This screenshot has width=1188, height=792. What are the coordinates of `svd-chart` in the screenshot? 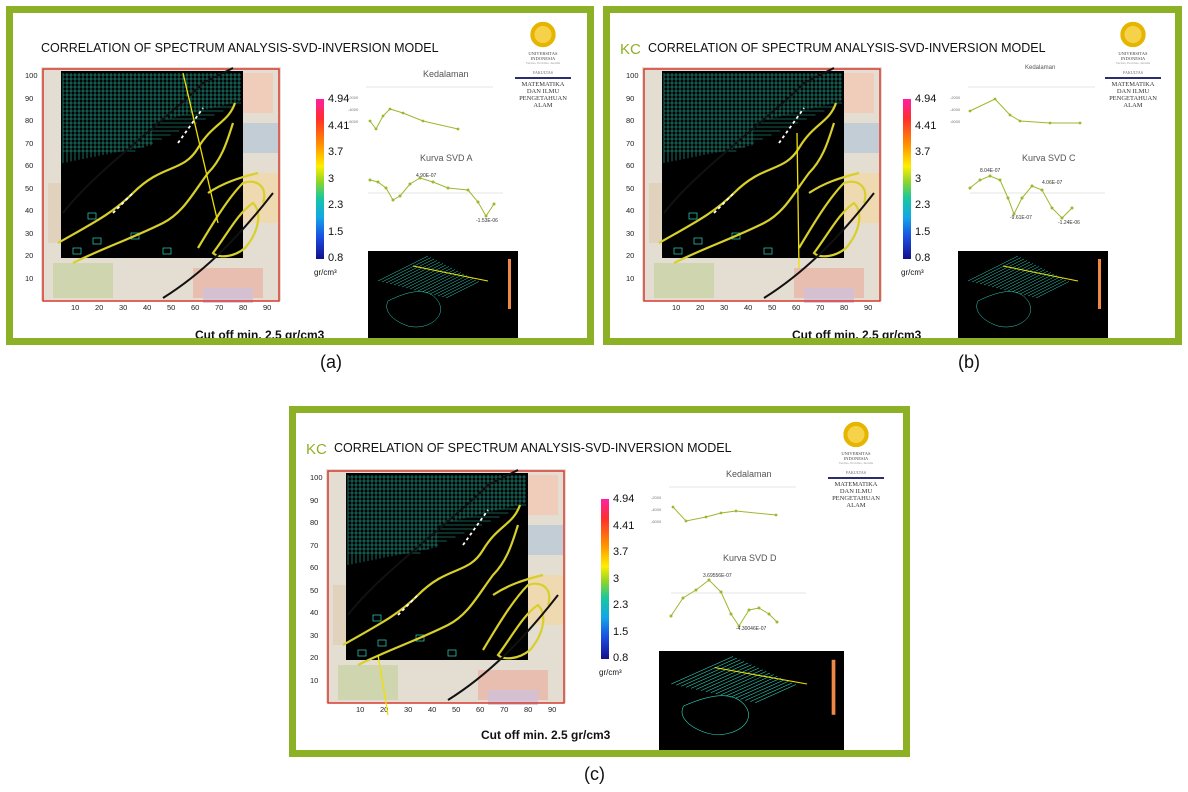 It's located at (435, 197).